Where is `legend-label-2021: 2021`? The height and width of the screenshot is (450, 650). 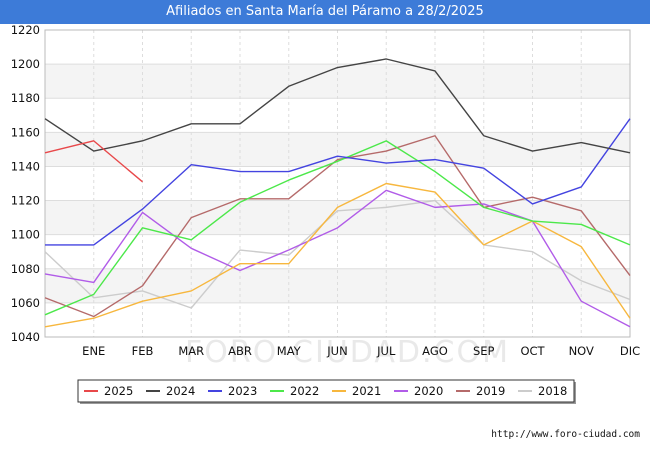
legend-label-2021: 2021 is located at coordinates (366, 391).